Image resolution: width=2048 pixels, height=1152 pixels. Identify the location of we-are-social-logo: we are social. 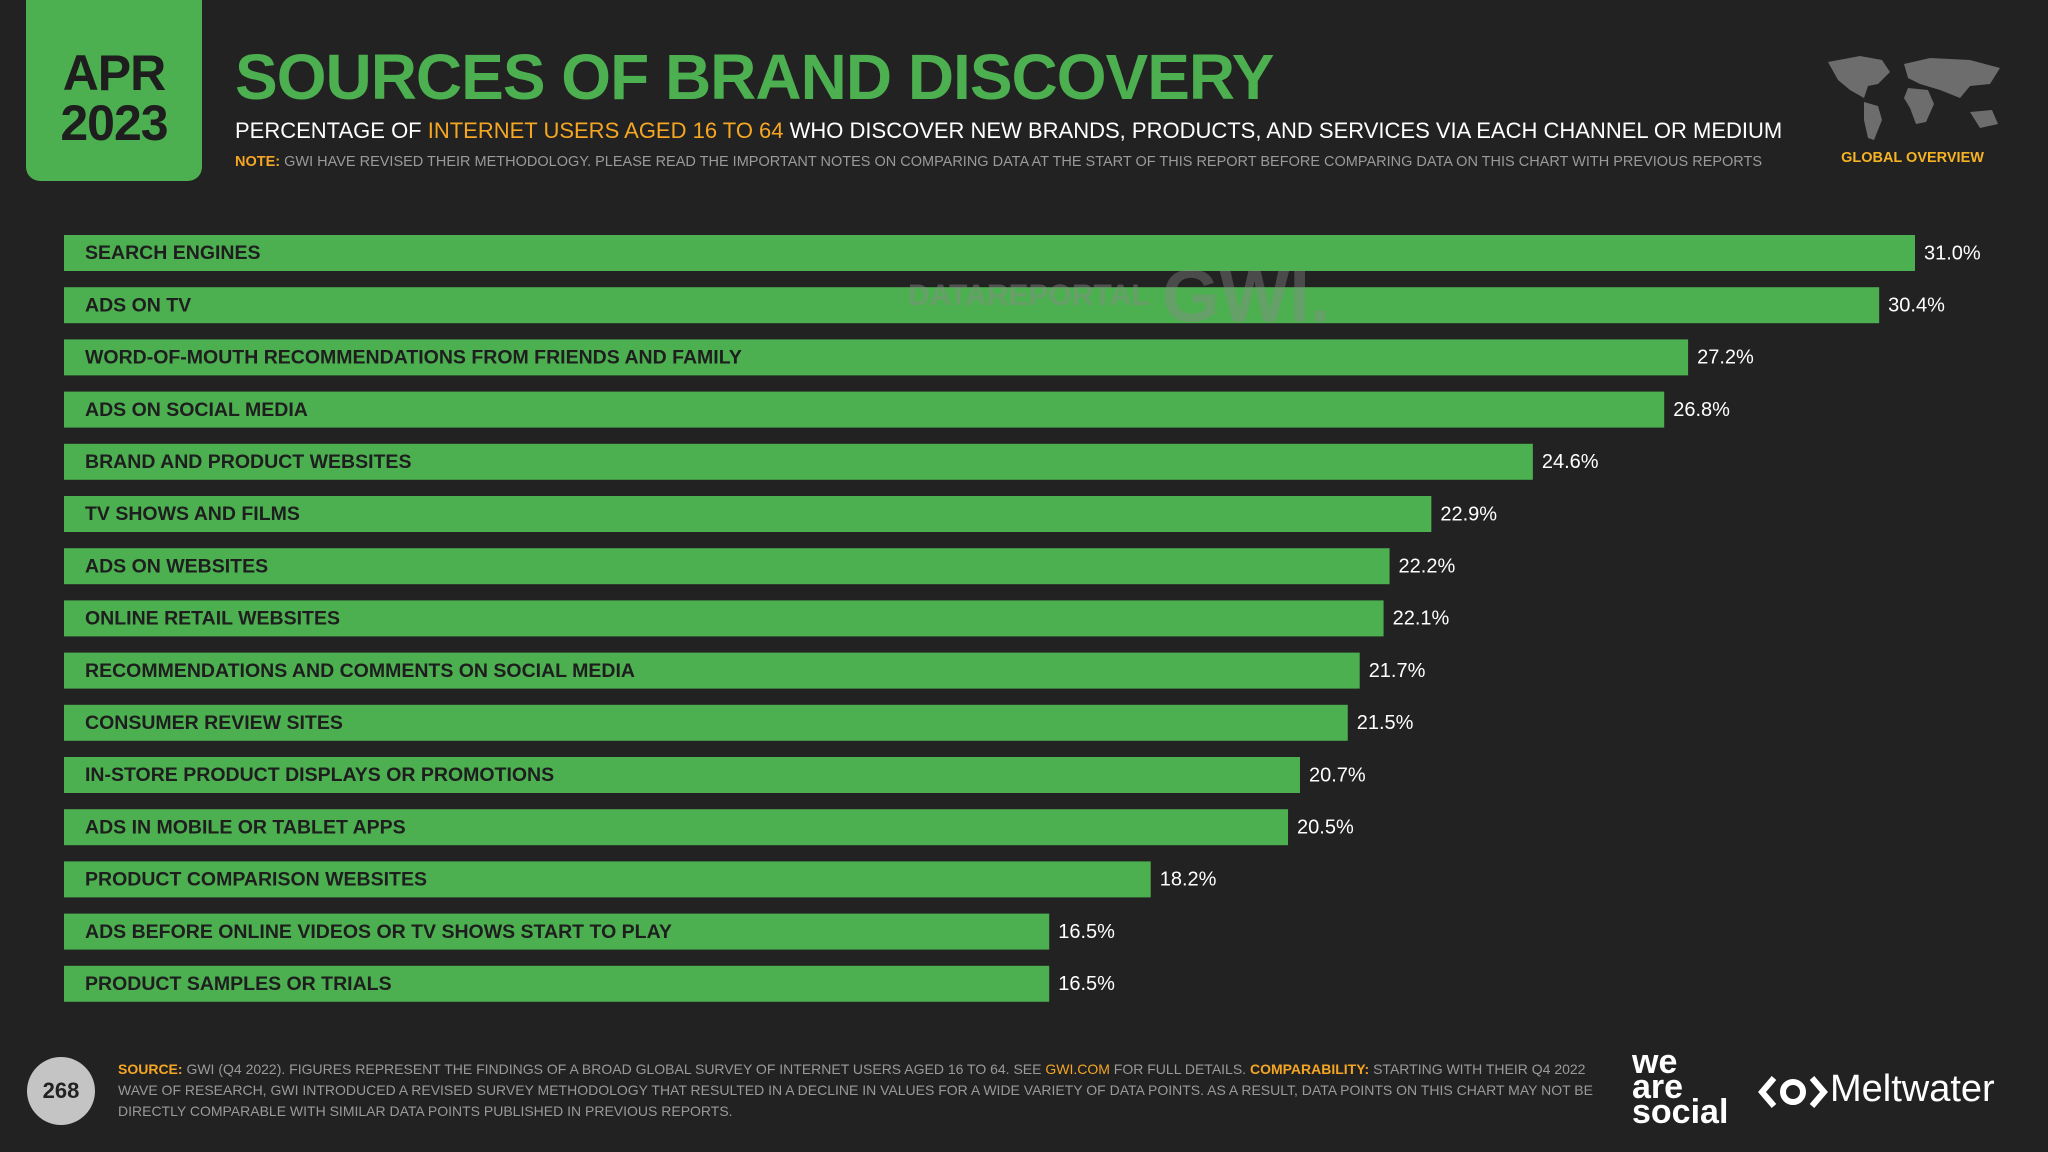
(1680, 1087).